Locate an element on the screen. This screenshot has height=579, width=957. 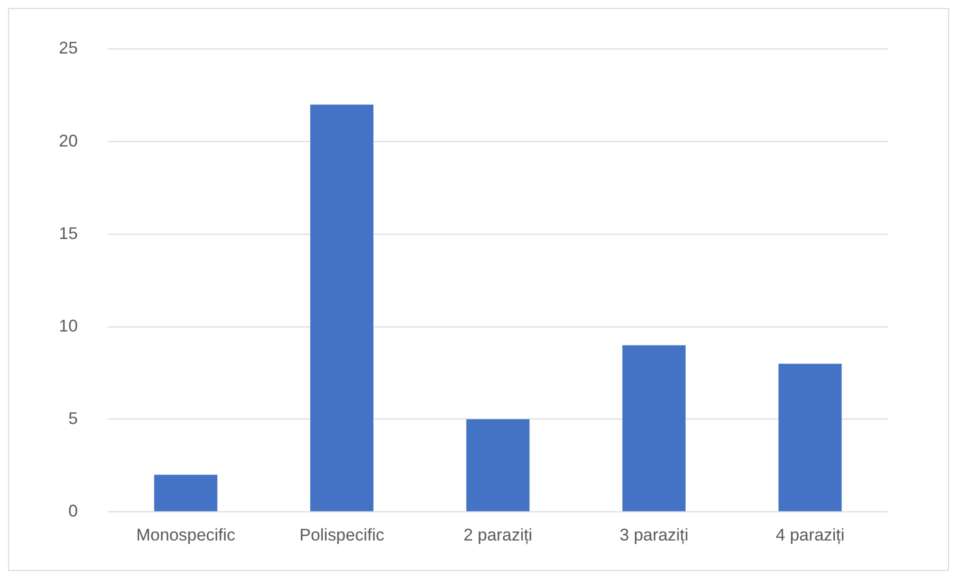
y-tick-label: 15 is located at coordinates (68, 233).